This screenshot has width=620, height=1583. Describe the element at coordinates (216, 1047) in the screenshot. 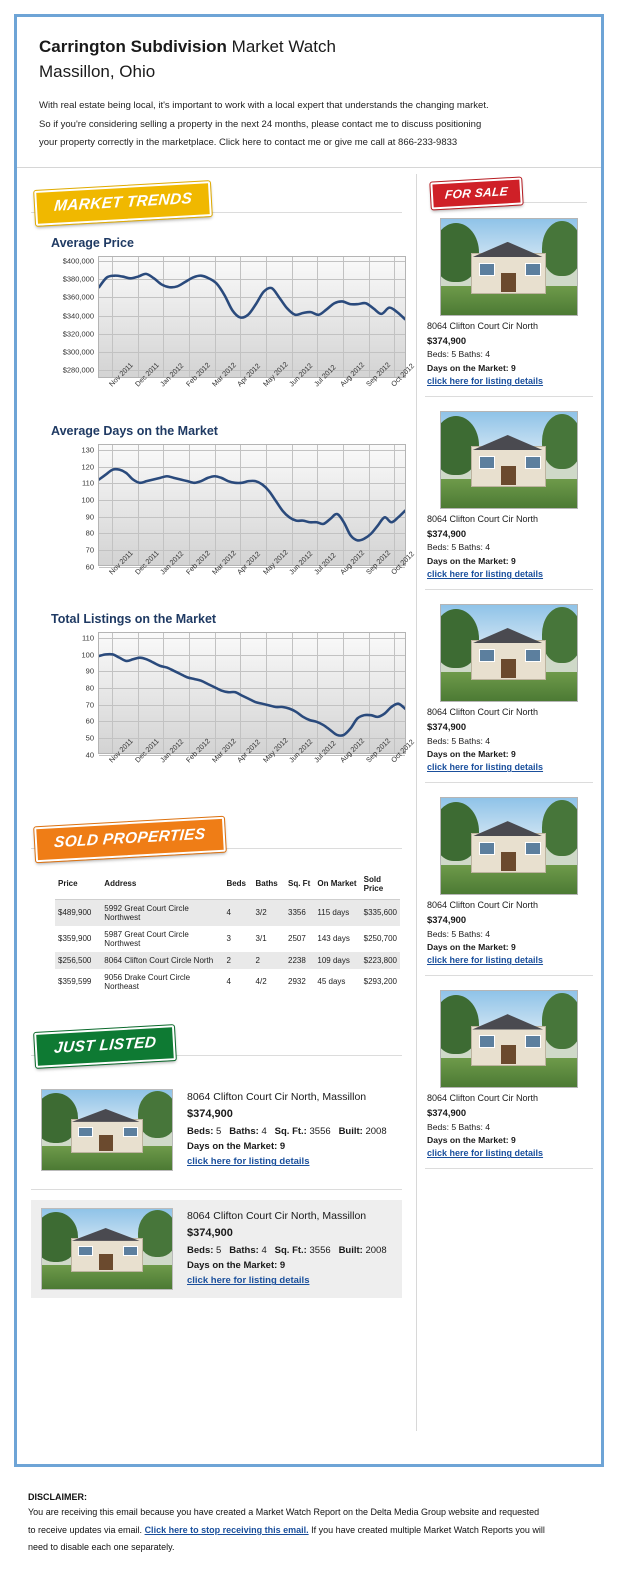

I see `just-listed-header: JUST LISTED` at that location.